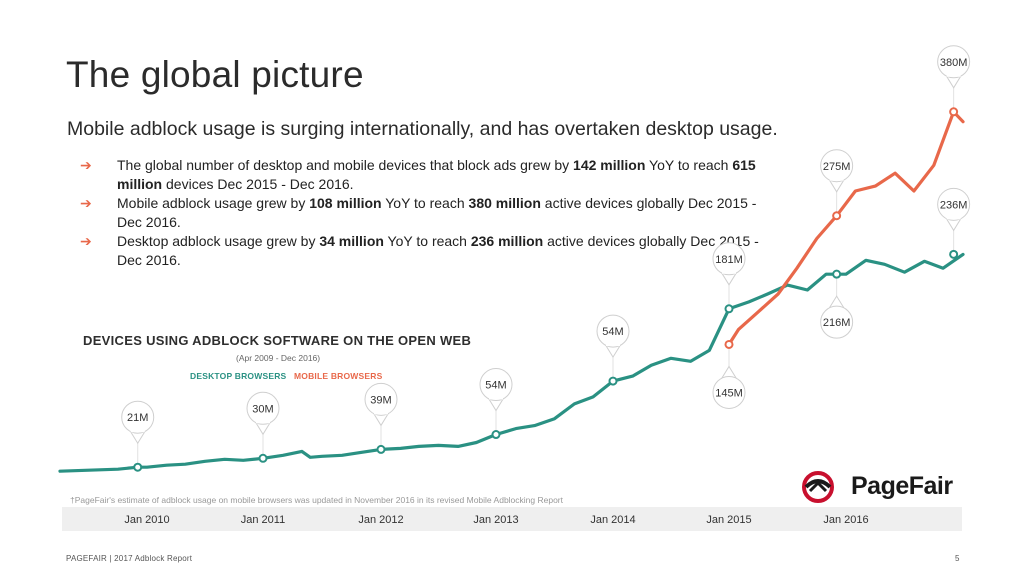 Image resolution: width=1024 pixels, height=576 pixels. I want to click on bullet-text: Desktop adblock usage grew by, so click(218, 241).